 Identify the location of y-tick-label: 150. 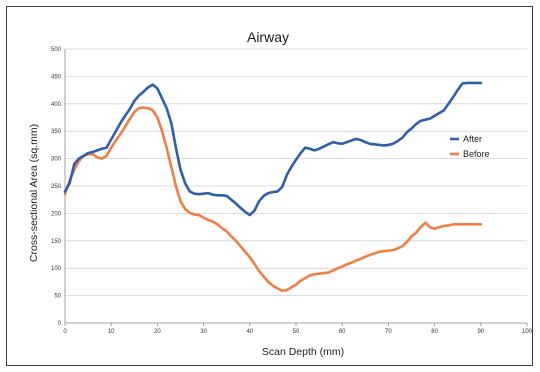
(56, 242).